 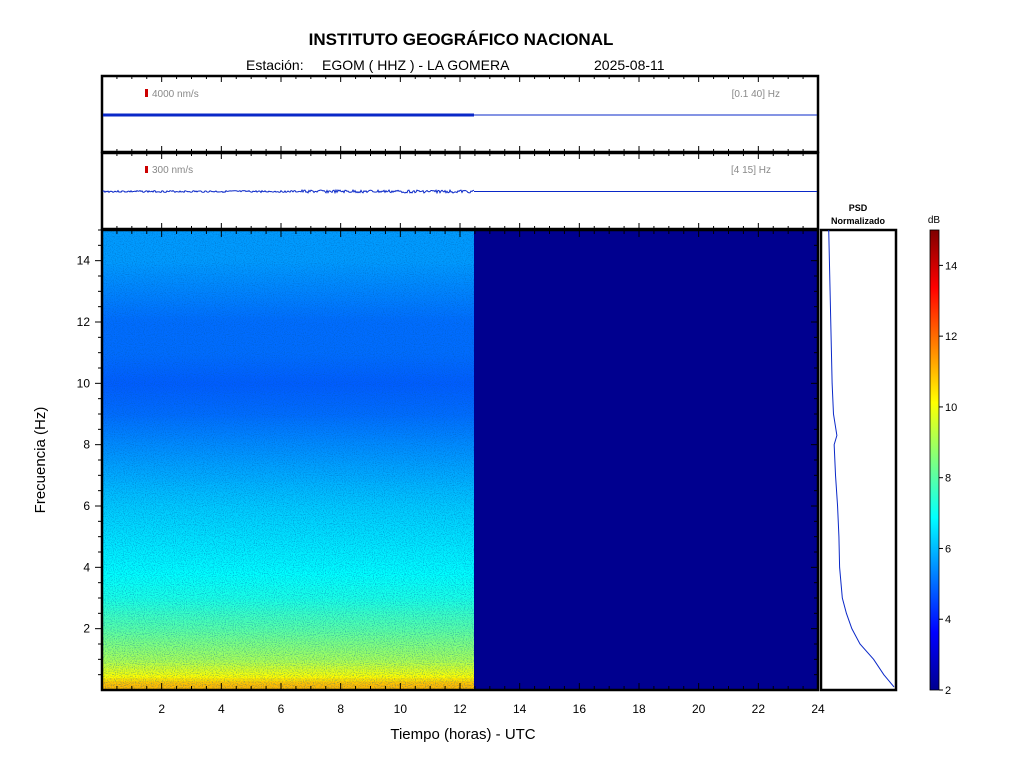 What do you see at coordinates (84, 322) in the screenshot?
I see `y-tick-label: 12` at bounding box center [84, 322].